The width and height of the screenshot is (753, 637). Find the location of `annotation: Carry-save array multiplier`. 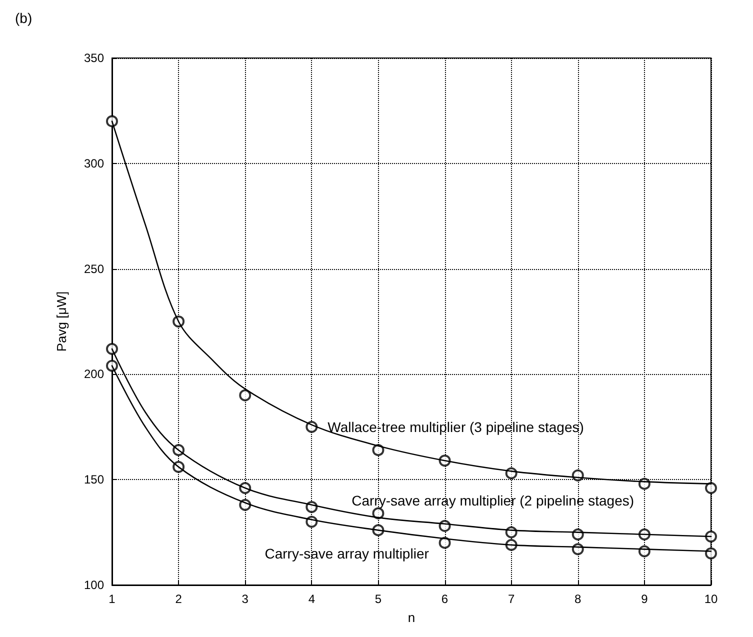

annotation: Carry-save array multiplier is located at coordinates (347, 553).